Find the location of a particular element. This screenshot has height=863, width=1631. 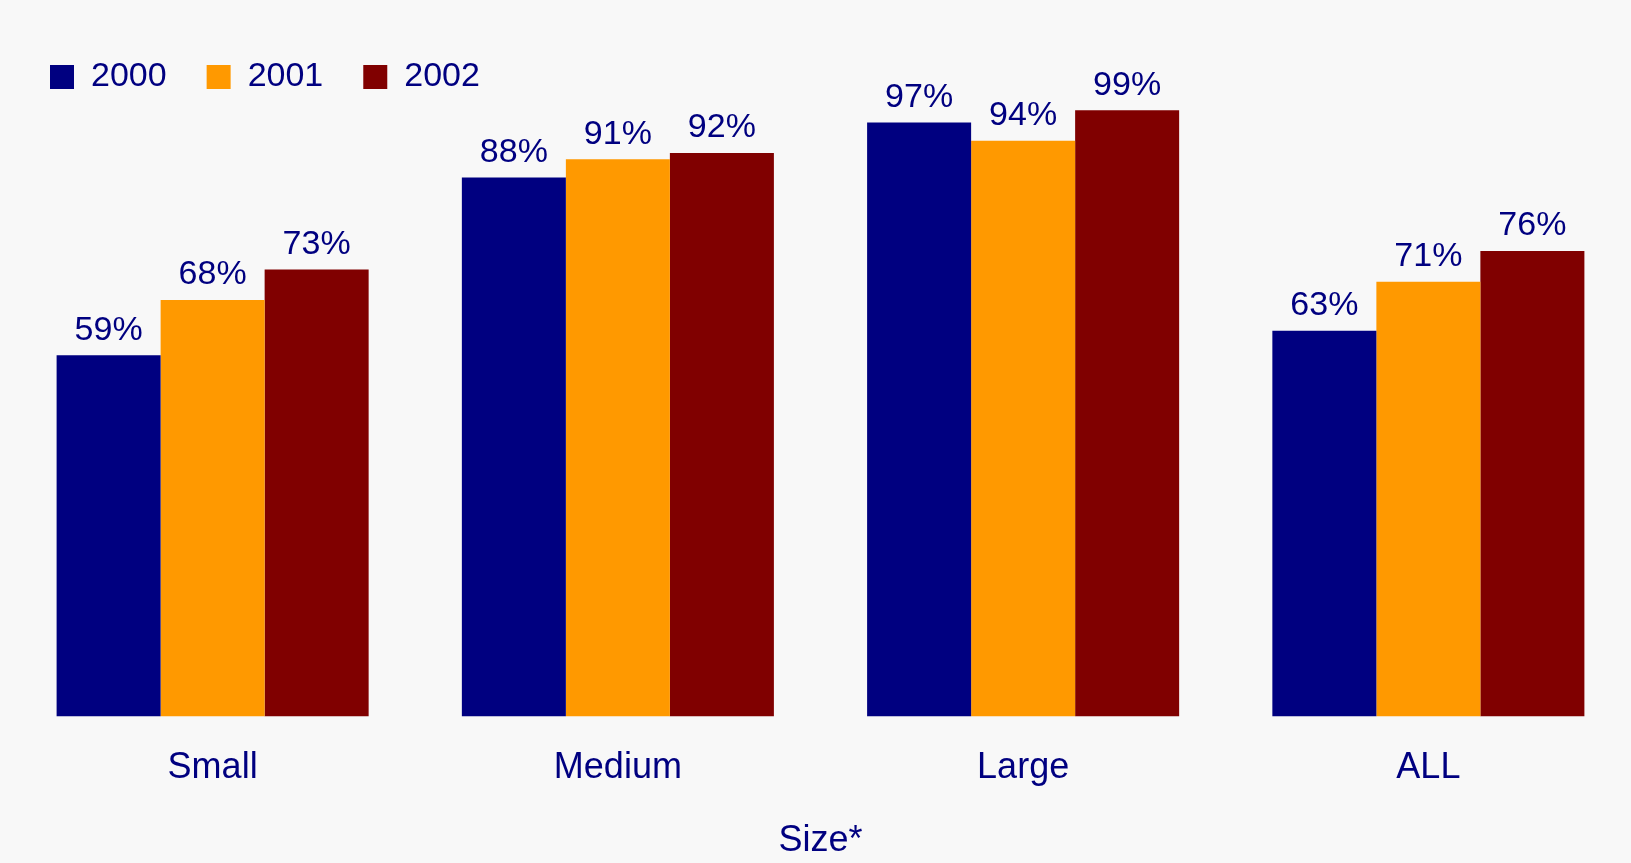

data-label: 91% is located at coordinates (617, 131).